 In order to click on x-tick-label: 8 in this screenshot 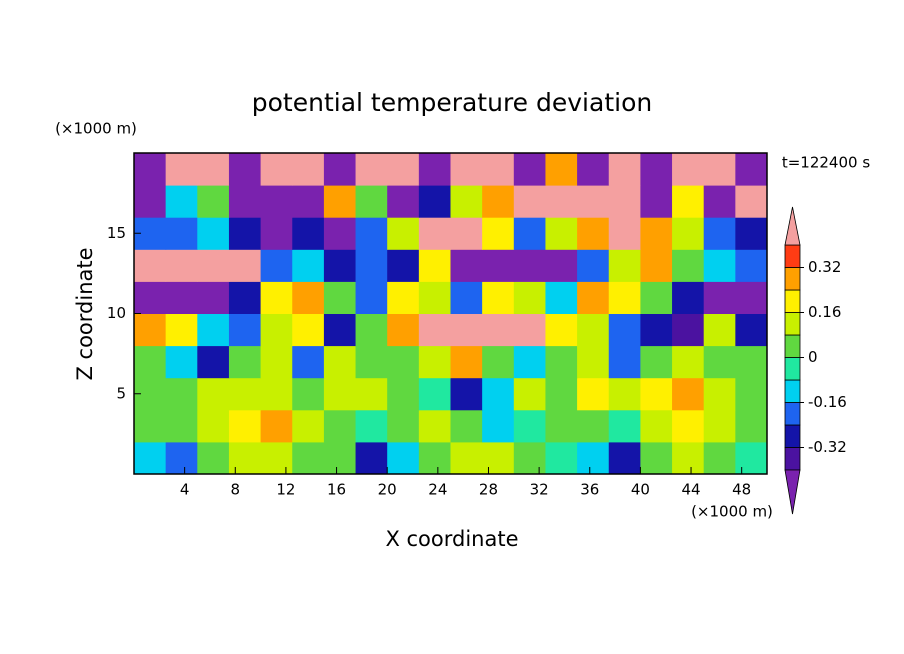, I will do `click(236, 490)`.